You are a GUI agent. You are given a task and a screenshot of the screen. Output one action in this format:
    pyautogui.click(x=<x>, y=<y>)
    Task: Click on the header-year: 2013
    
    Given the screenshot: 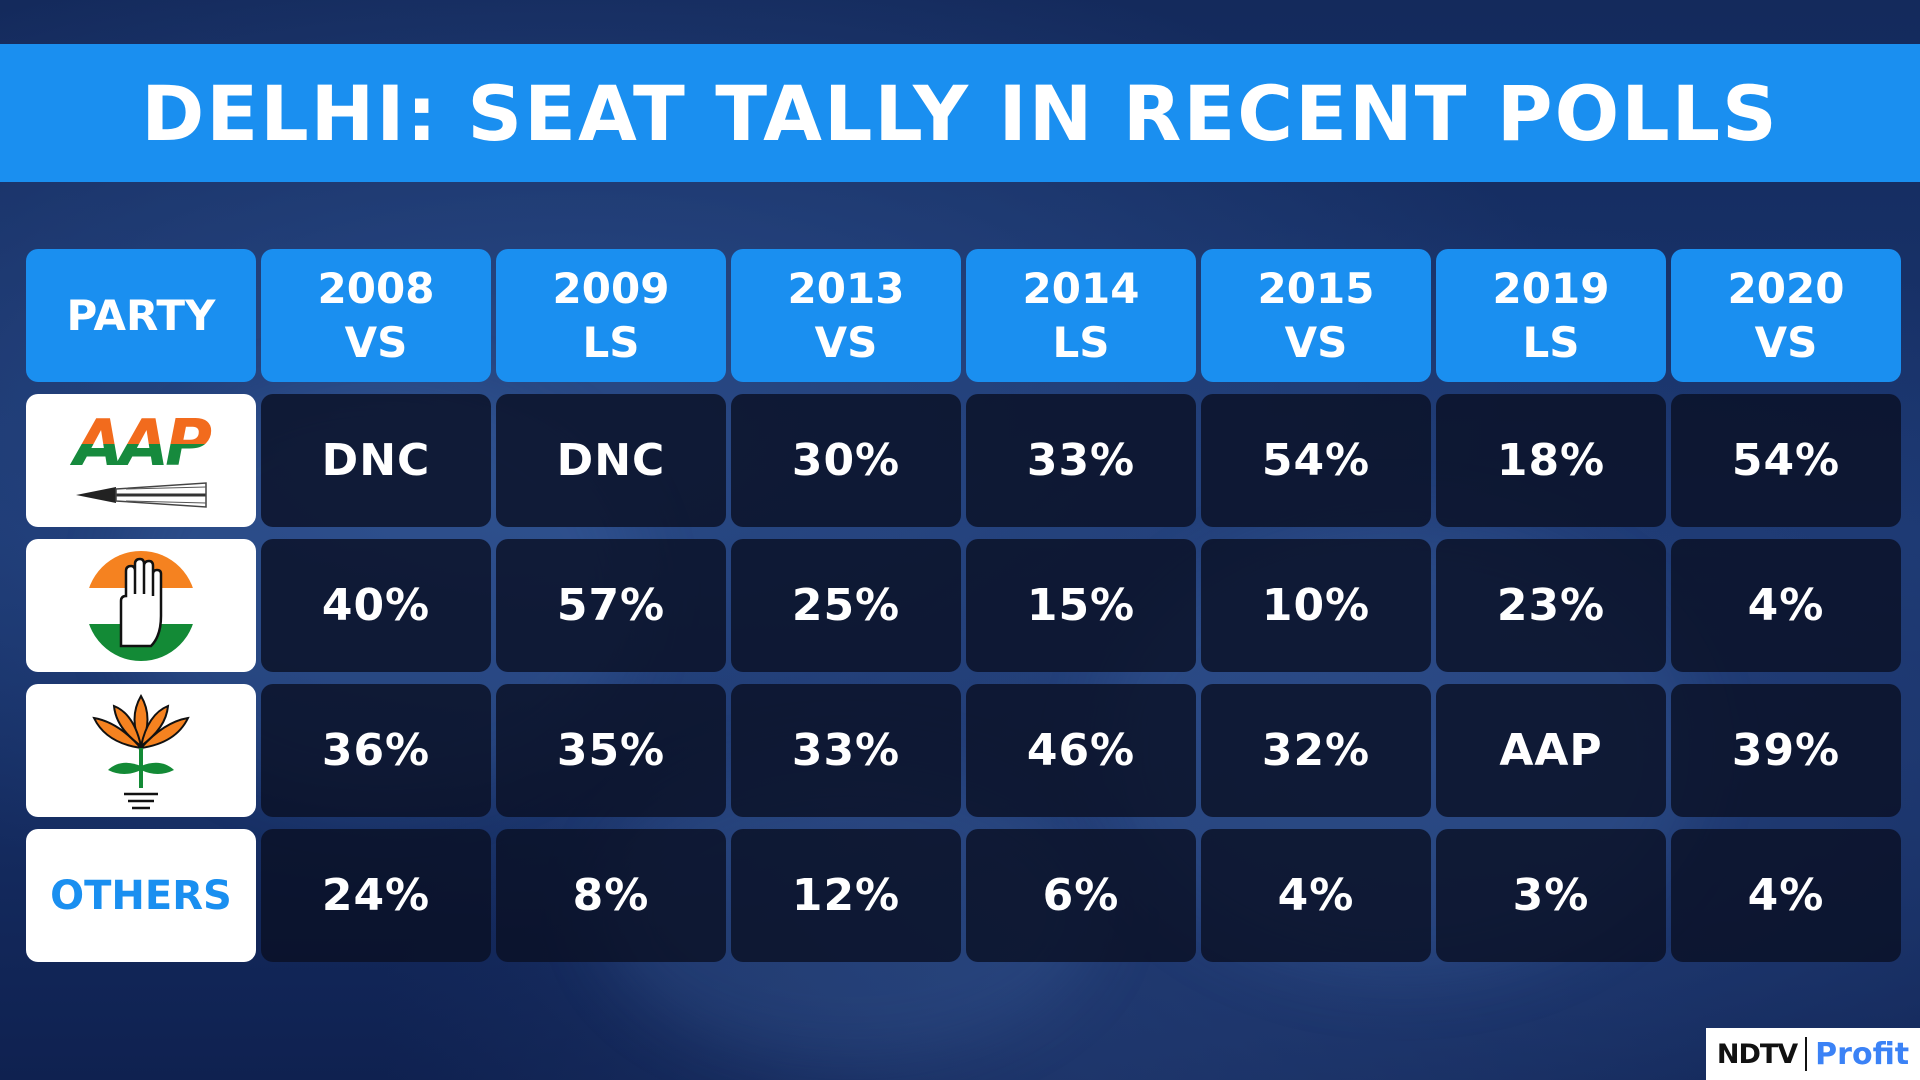 What is the action you would take?
    pyautogui.click(x=846, y=288)
    